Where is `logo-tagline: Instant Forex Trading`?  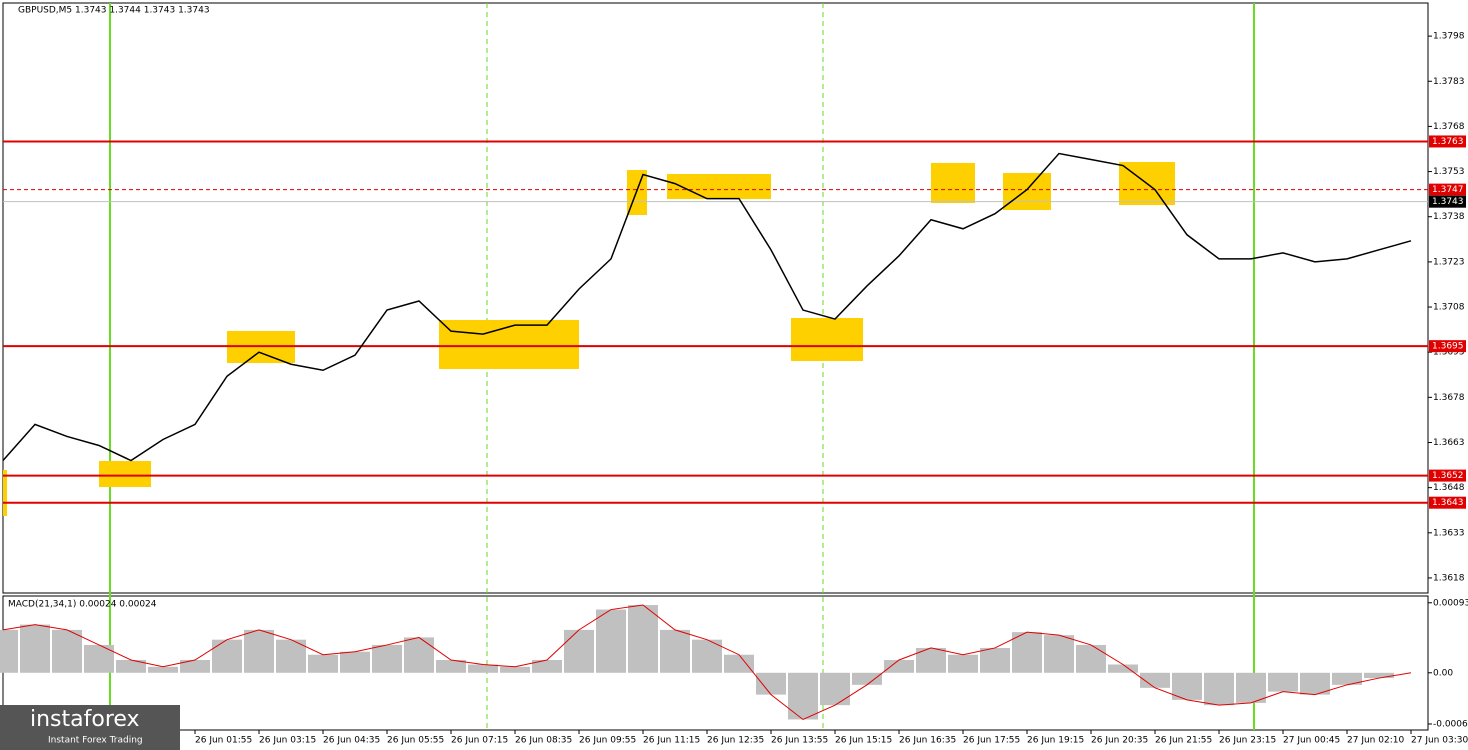
logo-tagline: Instant Forex Trading is located at coordinates (95, 741).